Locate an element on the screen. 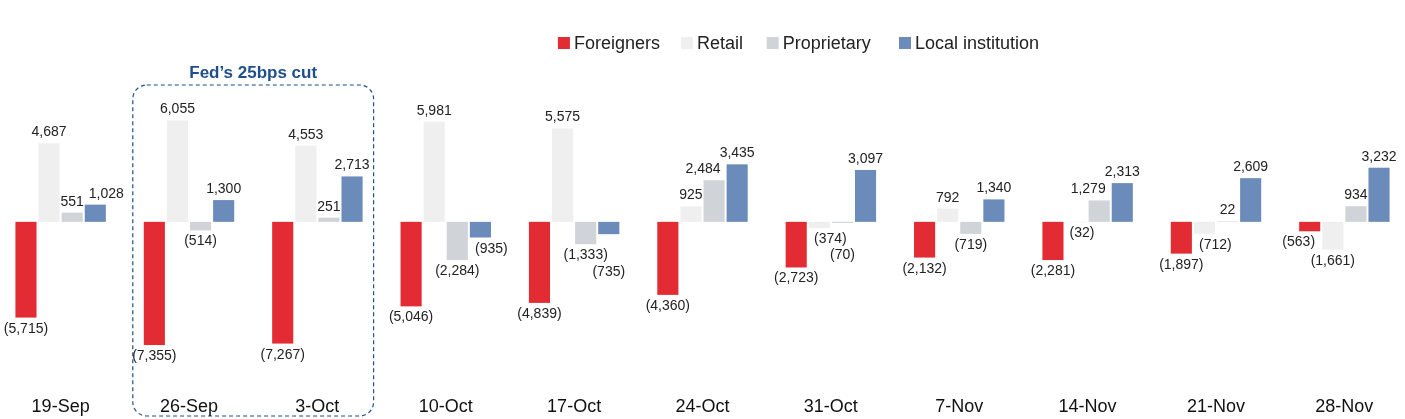 Image resolution: width=1405 pixels, height=419 pixels. data-label: 1,279 is located at coordinates (1088, 188).